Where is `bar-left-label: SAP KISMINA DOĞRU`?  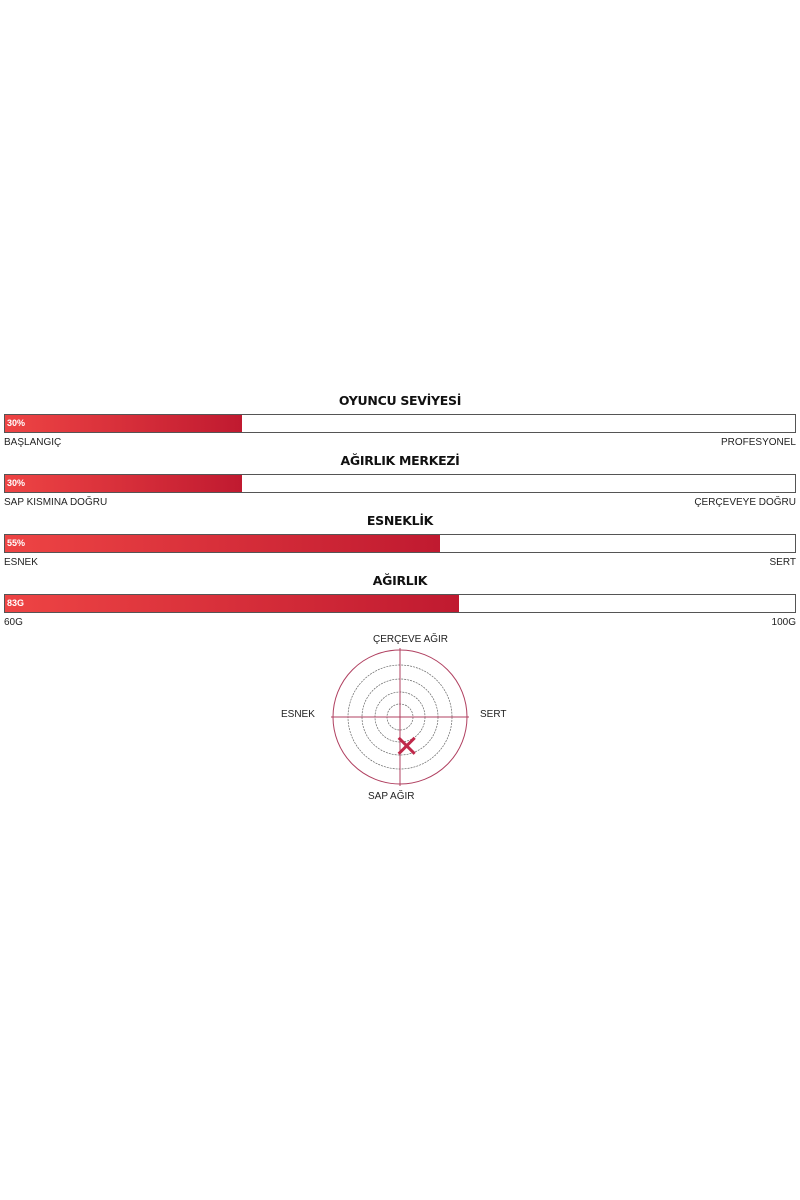 bar-left-label: SAP KISMINA DOĞRU is located at coordinates (56, 502).